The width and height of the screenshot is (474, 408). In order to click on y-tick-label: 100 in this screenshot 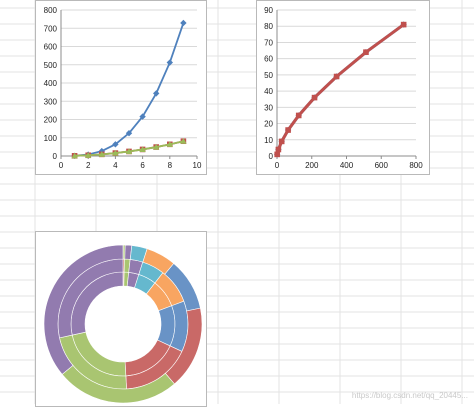, I will do `click(51, 138)`.